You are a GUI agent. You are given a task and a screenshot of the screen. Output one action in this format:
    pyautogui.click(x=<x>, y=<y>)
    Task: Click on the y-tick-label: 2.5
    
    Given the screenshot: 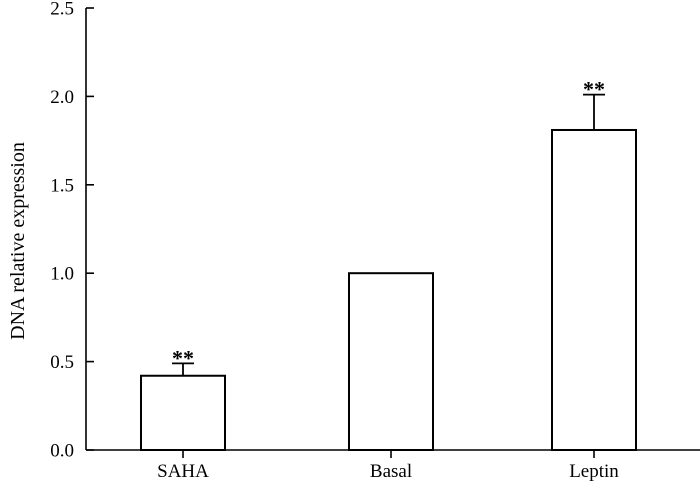 What is the action you would take?
    pyautogui.click(x=62, y=10)
    